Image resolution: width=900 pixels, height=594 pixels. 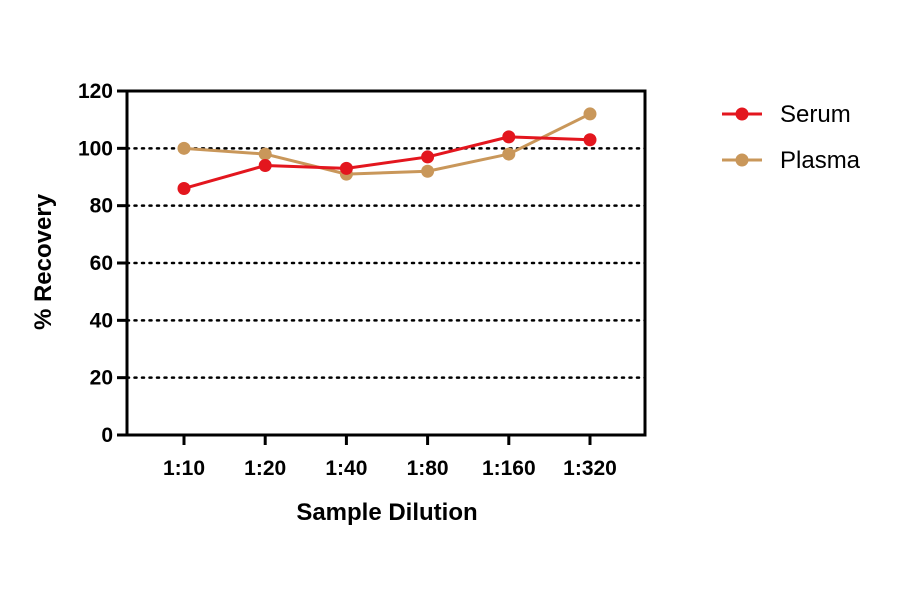 I want to click on legend-marker-plasma, so click(x=742, y=160).